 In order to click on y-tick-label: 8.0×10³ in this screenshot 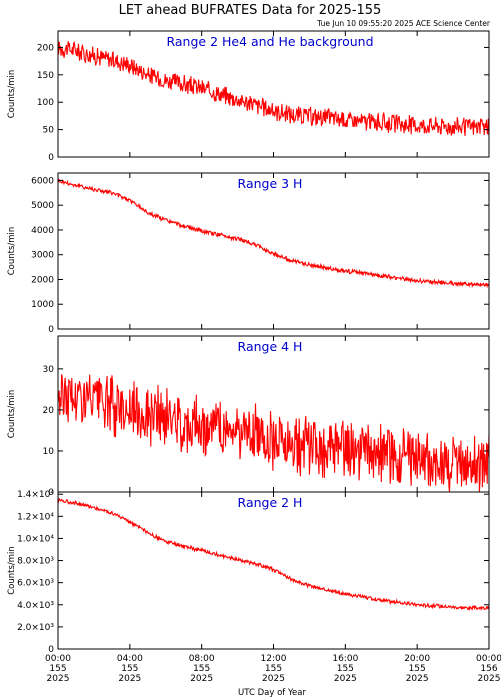, I will do `click(35, 562)`.